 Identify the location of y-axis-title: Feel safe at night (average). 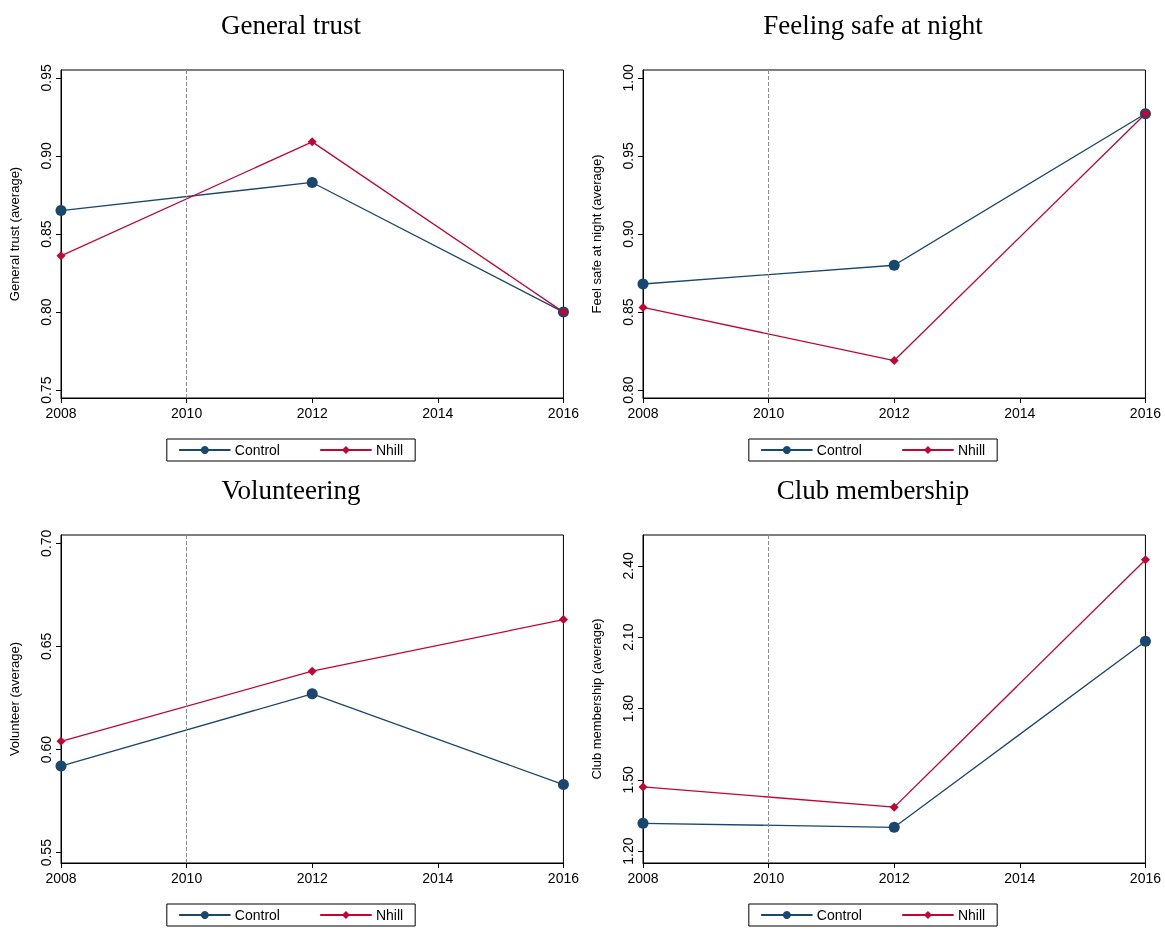
(596, 234).